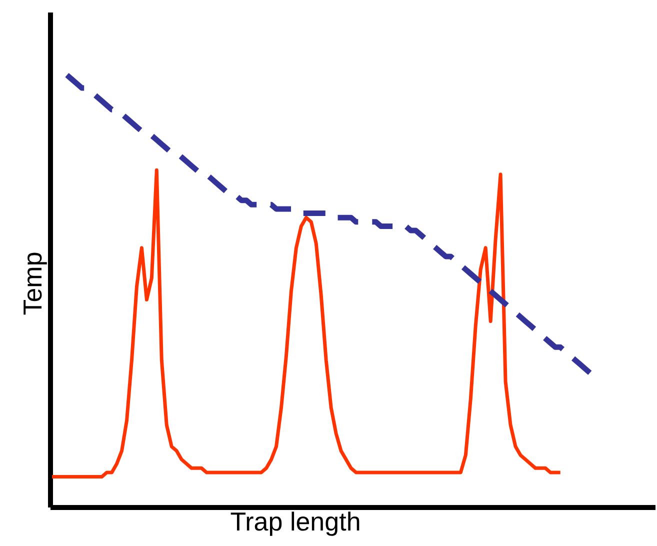  I want to click on y-axis-title: Temp, so click(33, 284).